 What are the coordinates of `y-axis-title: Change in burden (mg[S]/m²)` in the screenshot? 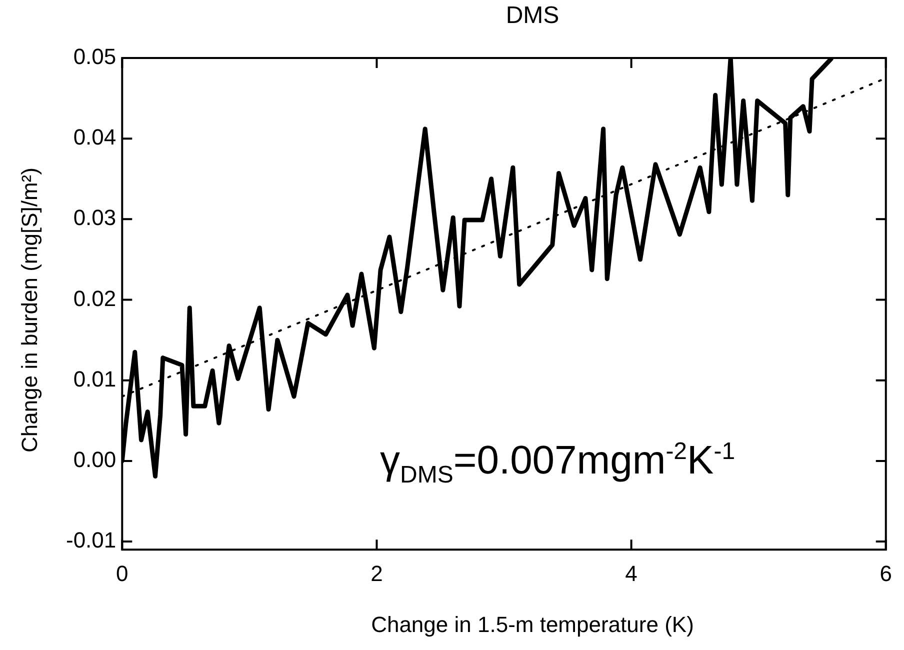 It's located at (30, 310).